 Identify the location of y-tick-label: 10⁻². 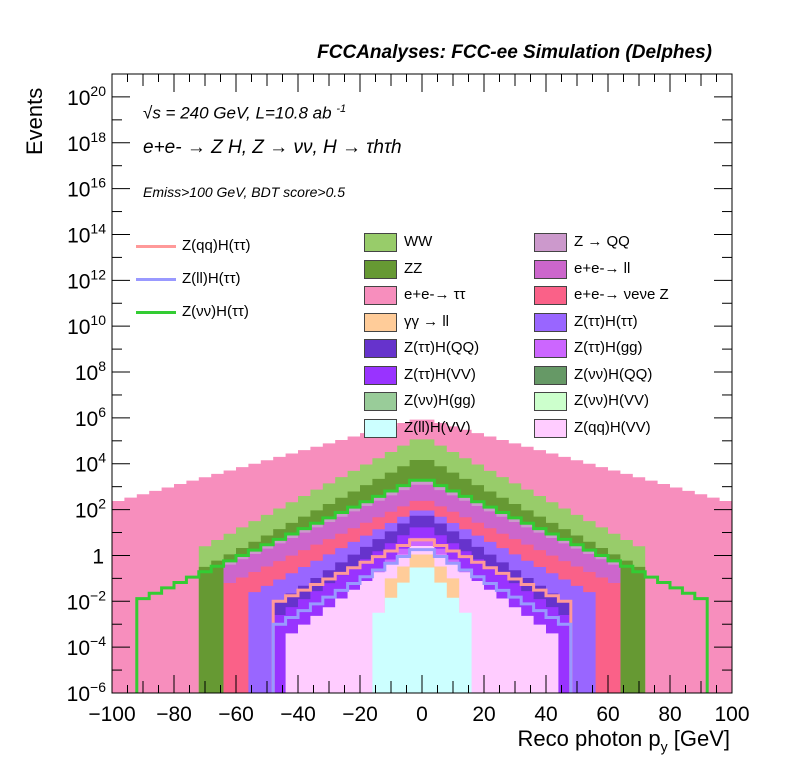
(87, 600).